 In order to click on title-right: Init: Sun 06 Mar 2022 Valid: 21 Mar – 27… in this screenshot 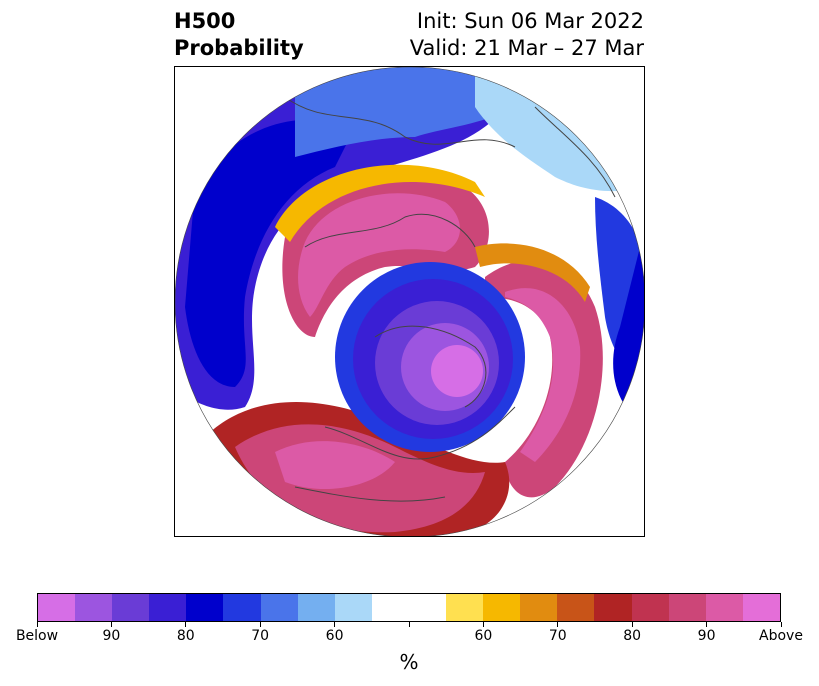, I will do `click(527, 35)`.